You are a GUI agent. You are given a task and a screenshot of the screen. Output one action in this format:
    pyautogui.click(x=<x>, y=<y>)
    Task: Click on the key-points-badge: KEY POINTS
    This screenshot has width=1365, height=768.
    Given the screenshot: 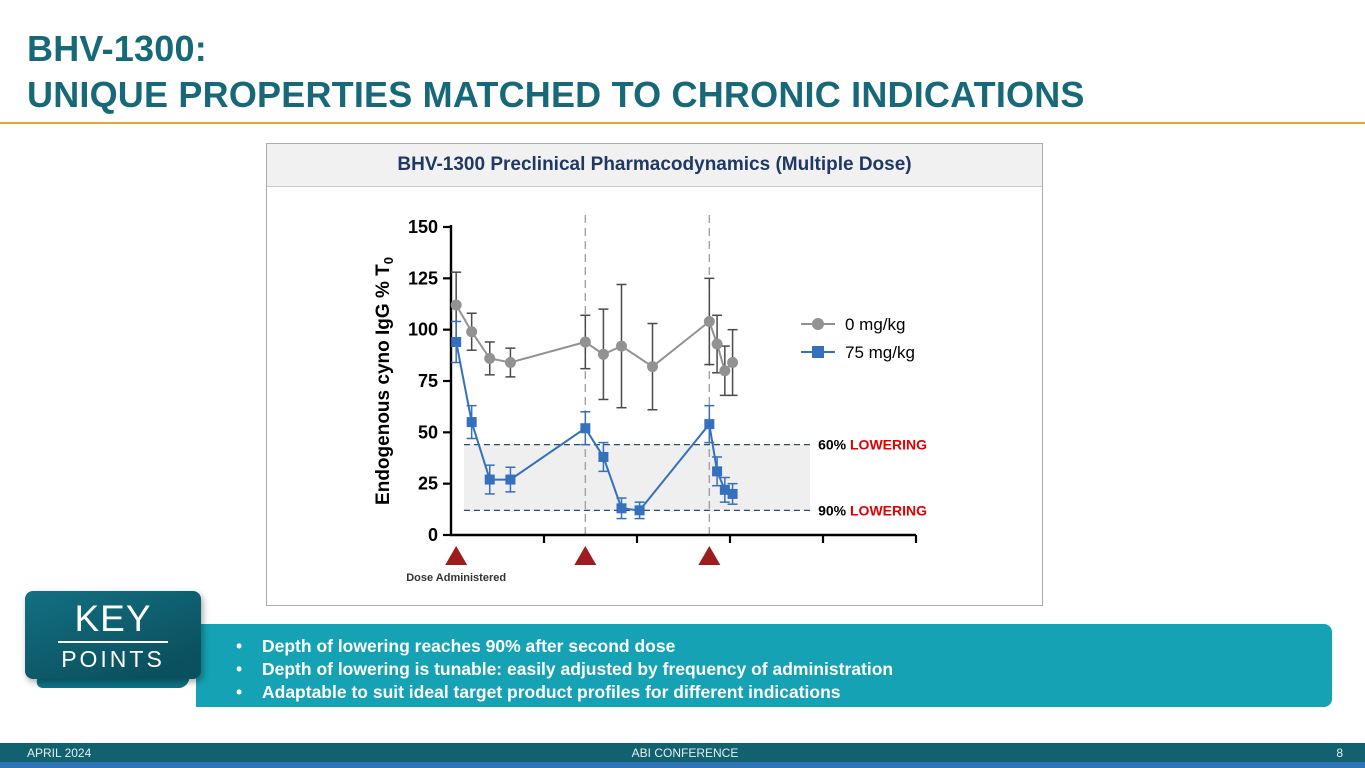 What is the action you would take?
    pyautogui.click(x=113, y=635)
    